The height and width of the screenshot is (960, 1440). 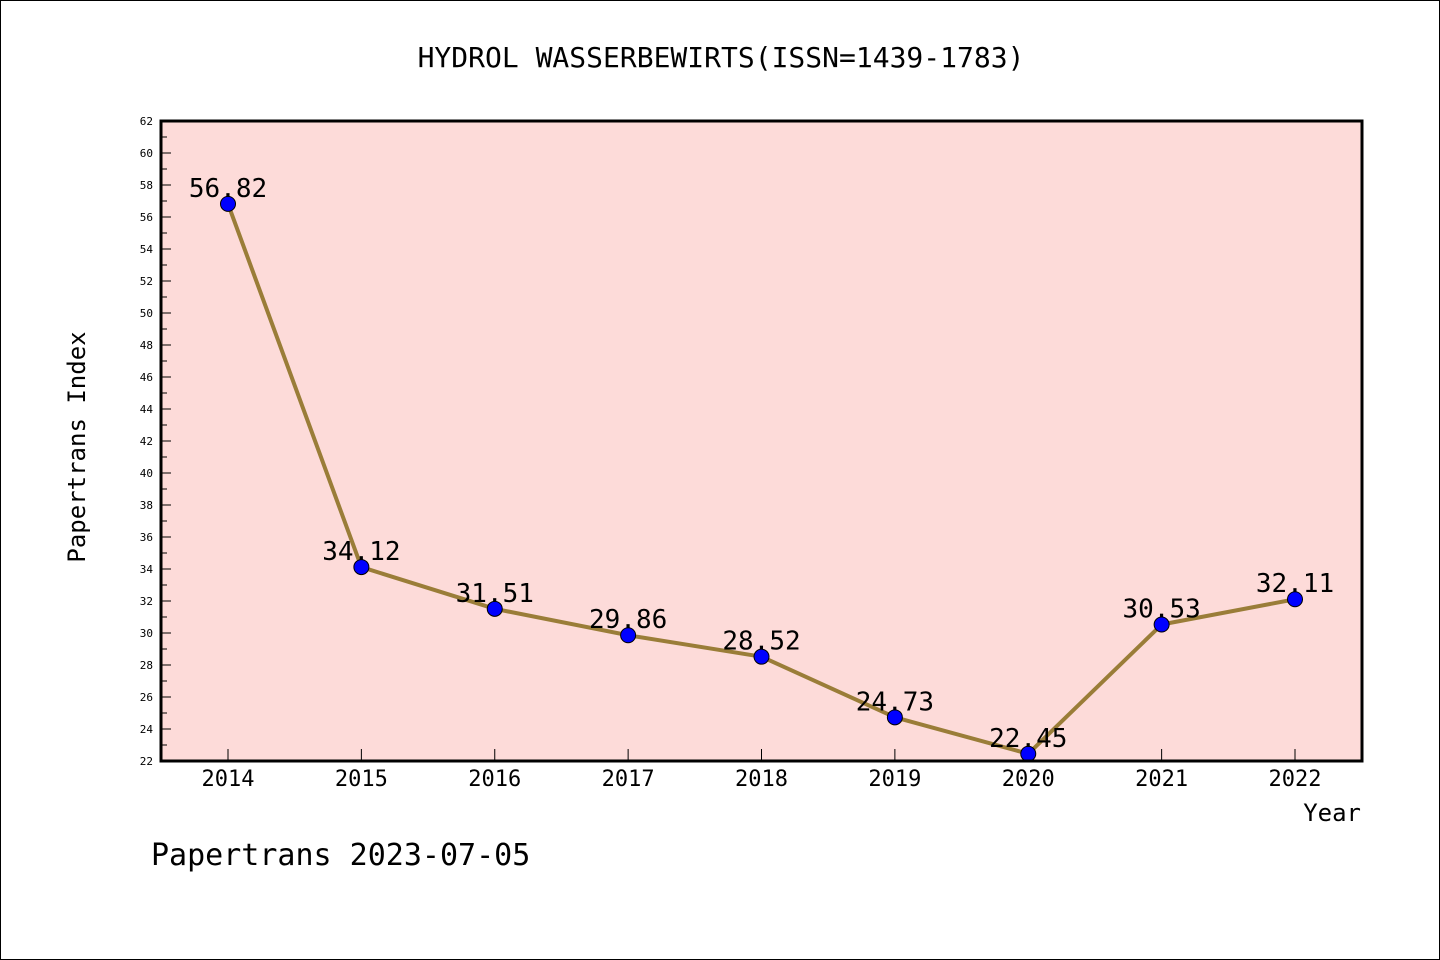 I want to click on y-tick-label: 54, so click(x=147, y=249).